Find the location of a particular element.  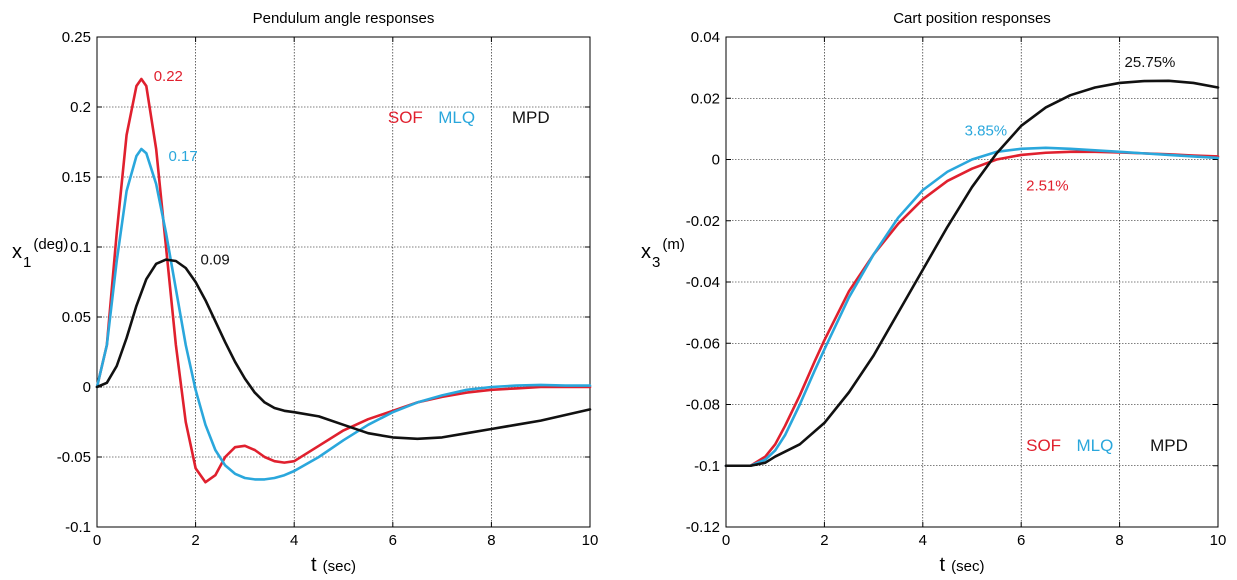

series-line-mpd is located at coordinates (343, 349).